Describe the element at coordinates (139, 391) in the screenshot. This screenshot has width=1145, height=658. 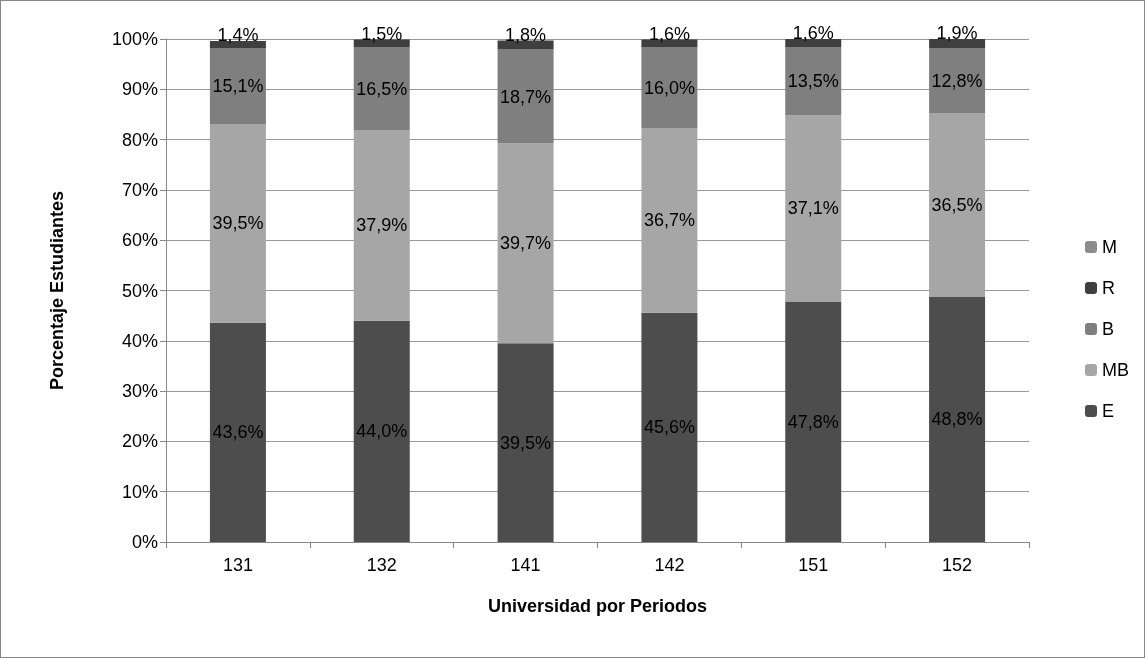
I see `y-tick-label: 30%` at that location.